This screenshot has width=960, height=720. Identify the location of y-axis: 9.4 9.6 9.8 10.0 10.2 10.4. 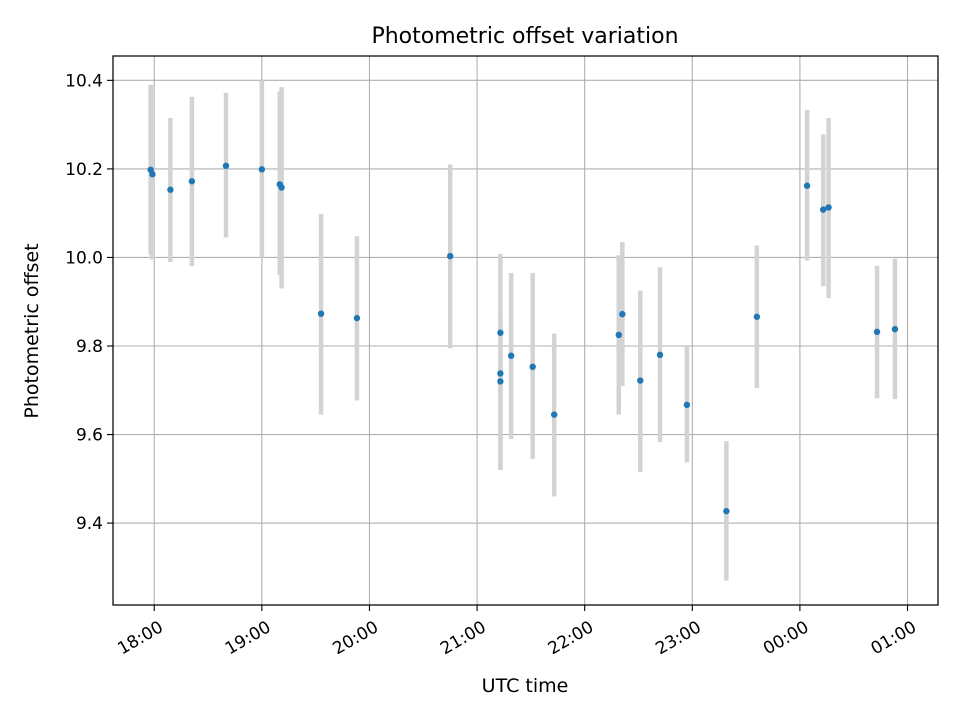
(89, 302).